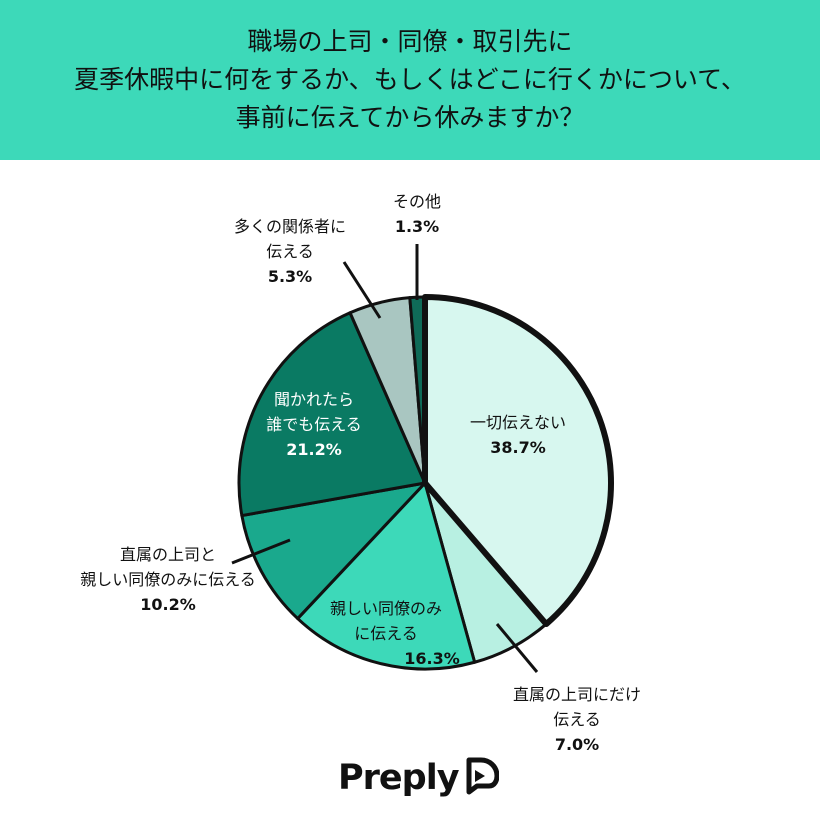 The width and height of the screenshot is (820, 820). Describe the element at coordinates (410, 117) in the screenshot. I see `title-line-3: 事前に伝えてから休みますか？` at that location.